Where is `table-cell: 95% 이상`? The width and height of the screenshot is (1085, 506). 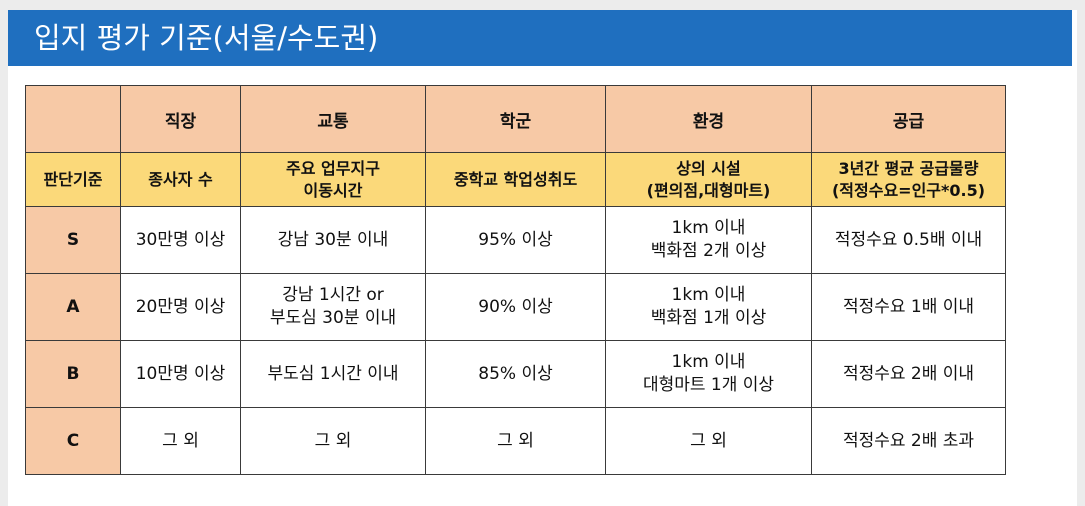
table-cell: 95% 이상 is located at coordinates (515, 240).